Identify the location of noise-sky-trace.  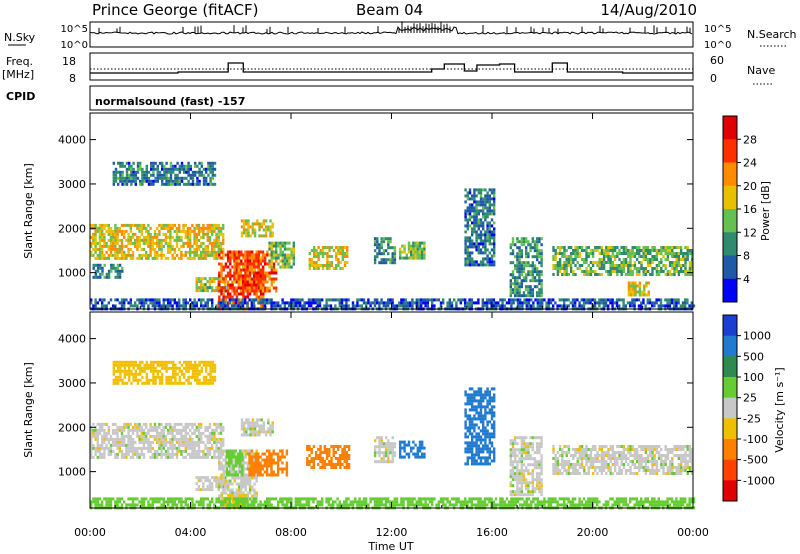
(391, 30).